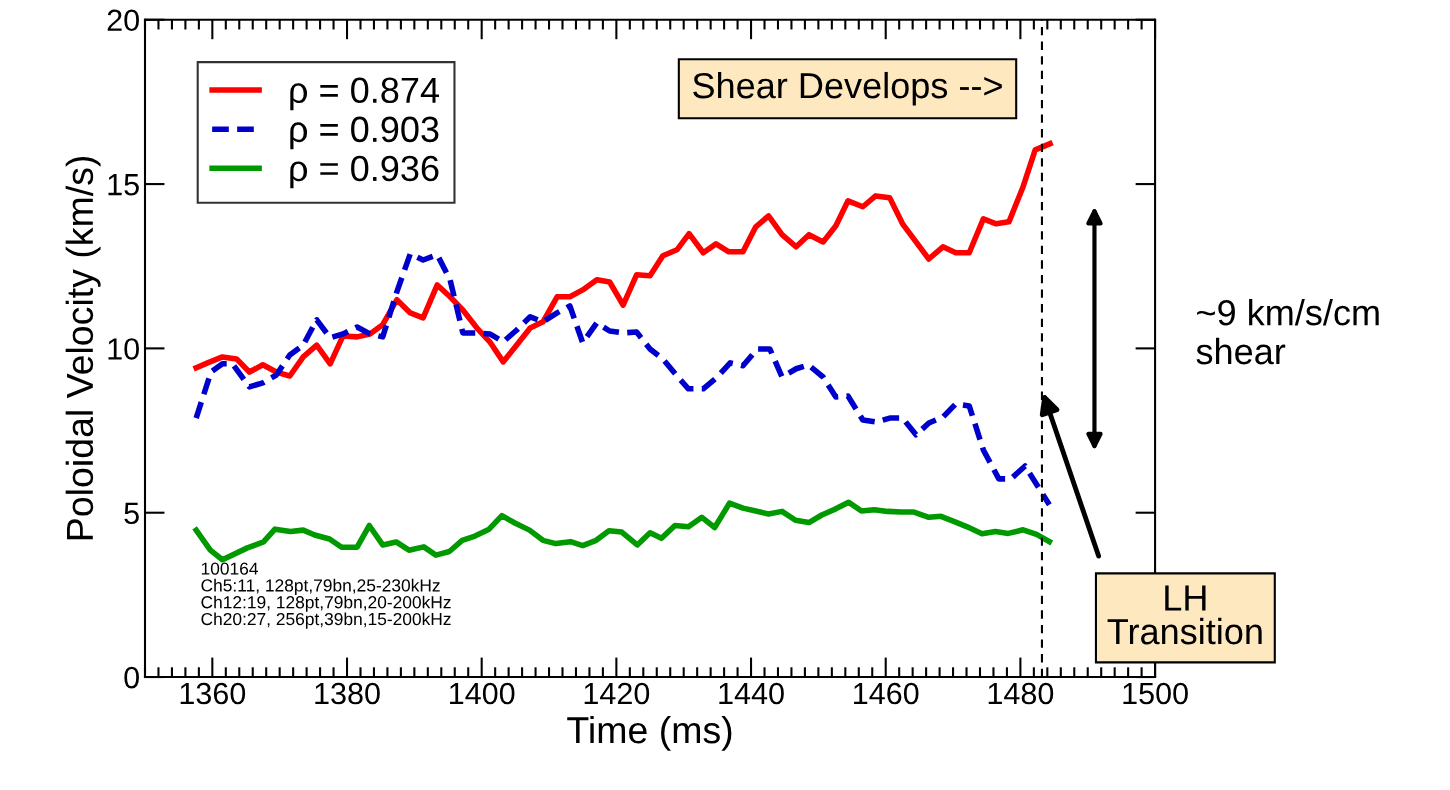  Describe the element at coordinates (886, 693) in the screenshot. I see `x-tick-label: 1460` at that location.